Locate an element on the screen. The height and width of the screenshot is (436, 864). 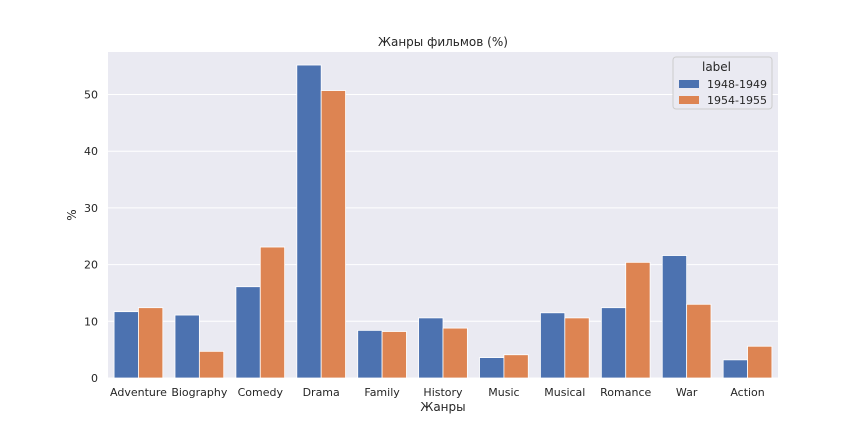
legend-label: 1948-1949 is located at coordinates (737, 84).